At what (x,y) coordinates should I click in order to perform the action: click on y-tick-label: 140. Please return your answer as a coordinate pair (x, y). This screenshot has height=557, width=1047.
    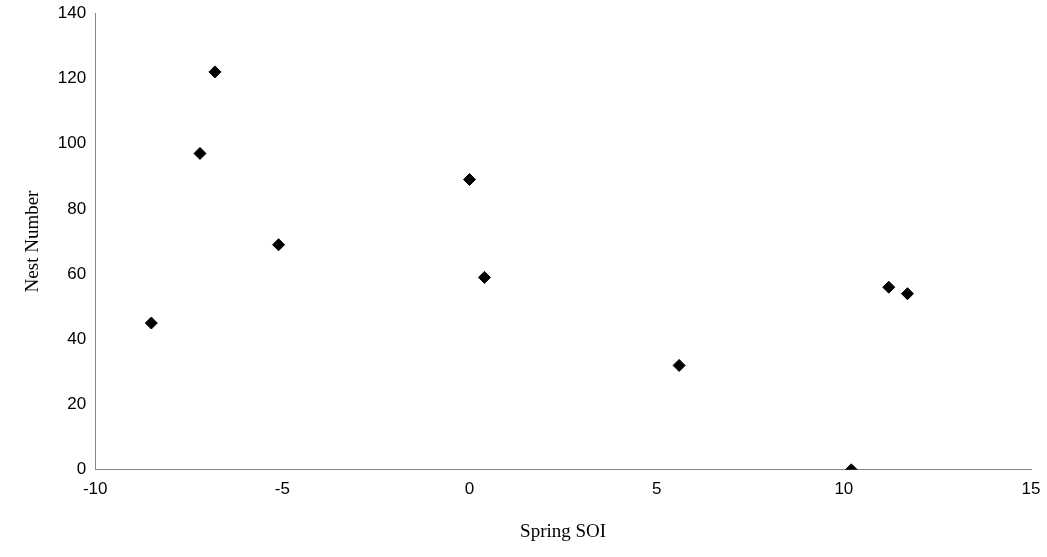
    Looking at the image, I should click on (72, 12).